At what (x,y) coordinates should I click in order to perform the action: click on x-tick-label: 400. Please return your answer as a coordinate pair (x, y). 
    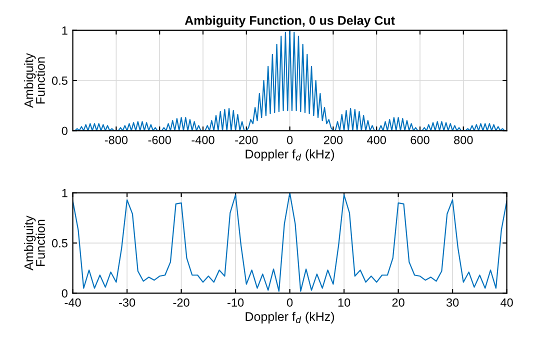
    Looking at the image, I should click on (376, 140).